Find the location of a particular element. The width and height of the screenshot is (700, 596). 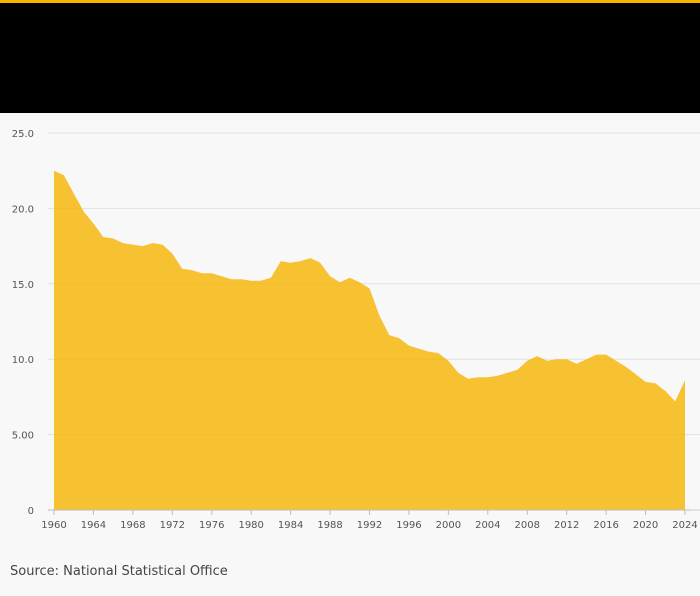

x-tick-label: 2016 is located at coordinates (605, 525).